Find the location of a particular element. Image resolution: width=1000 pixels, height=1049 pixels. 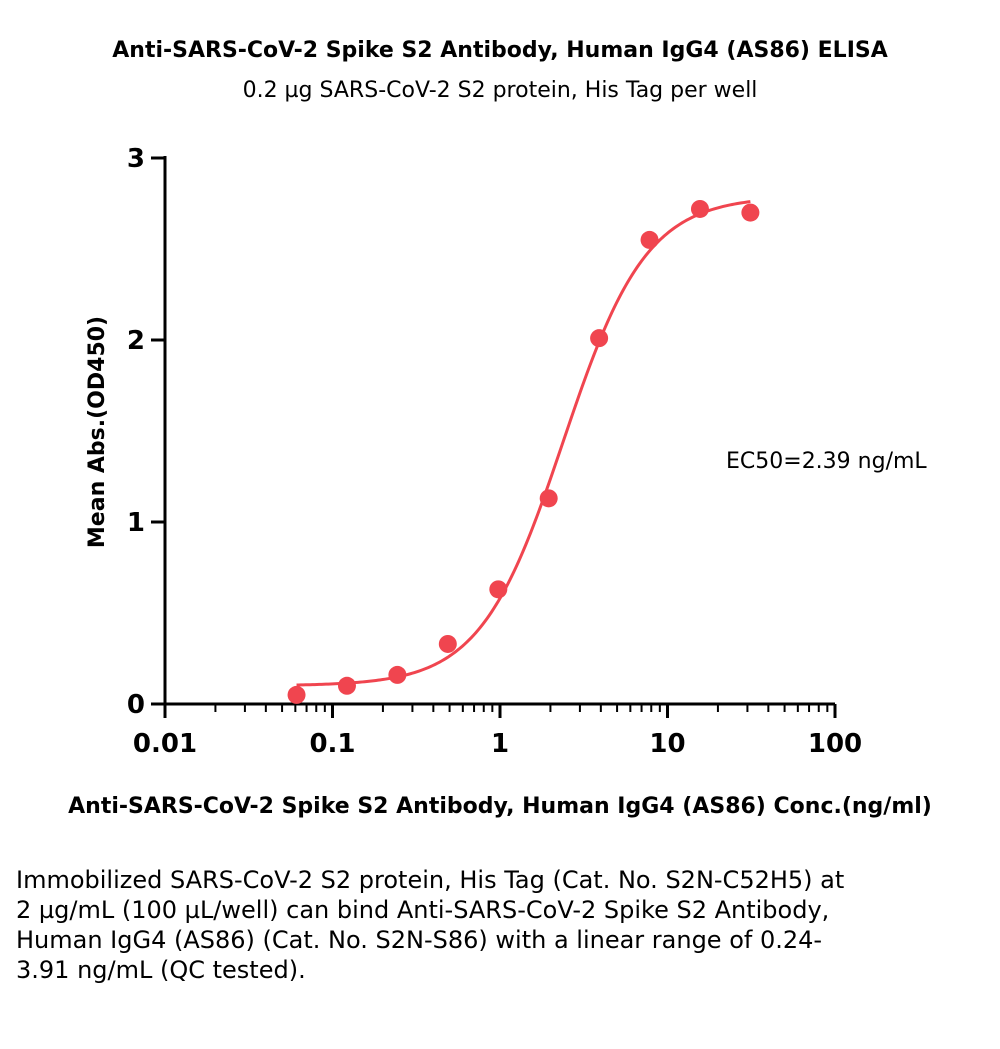

ec50-annotation: EC50=2.39 ng/mL is located at coordinates (826, 461).